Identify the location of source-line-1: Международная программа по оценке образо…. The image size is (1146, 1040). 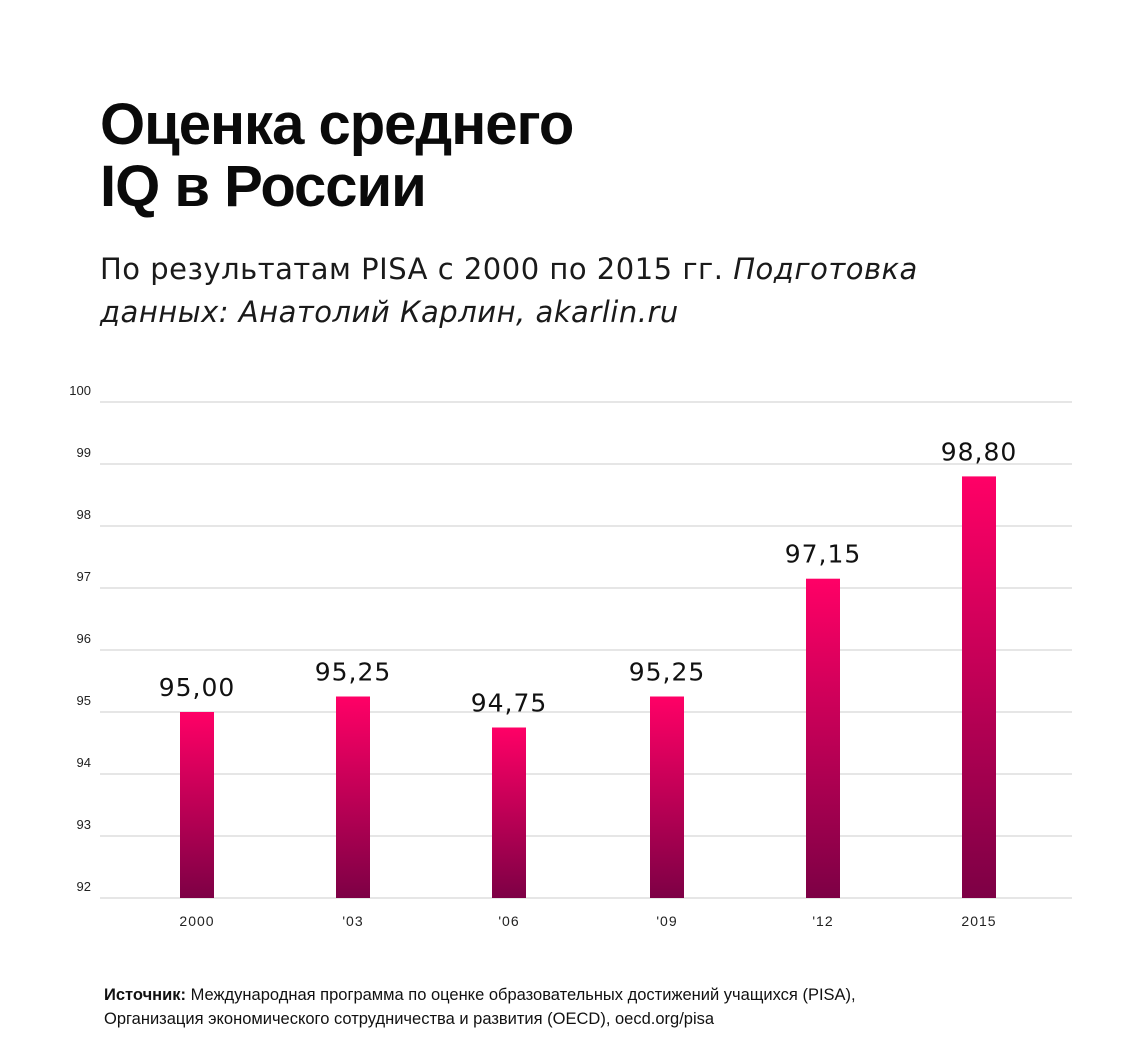
(521, 995).